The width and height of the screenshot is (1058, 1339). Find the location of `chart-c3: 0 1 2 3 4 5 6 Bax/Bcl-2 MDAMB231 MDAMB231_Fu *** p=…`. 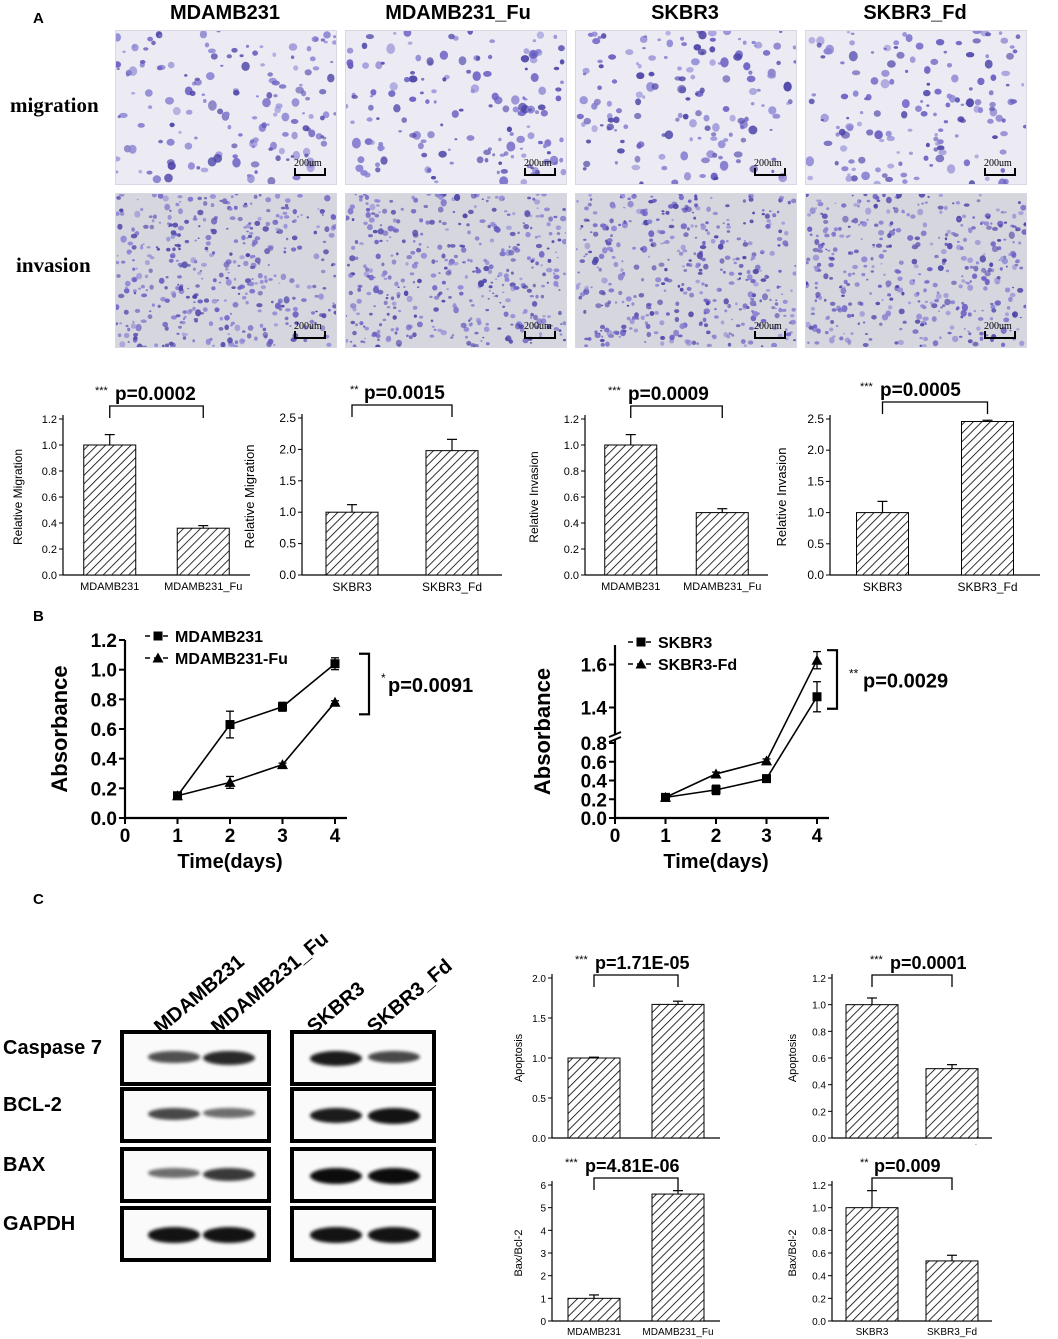

chart-c3: 0 1 2 3 4 5 6 Bax/Bcl-2 MDAMB231 MDAMB231_Fu *** p=… is located at coordinates (616, 1247).